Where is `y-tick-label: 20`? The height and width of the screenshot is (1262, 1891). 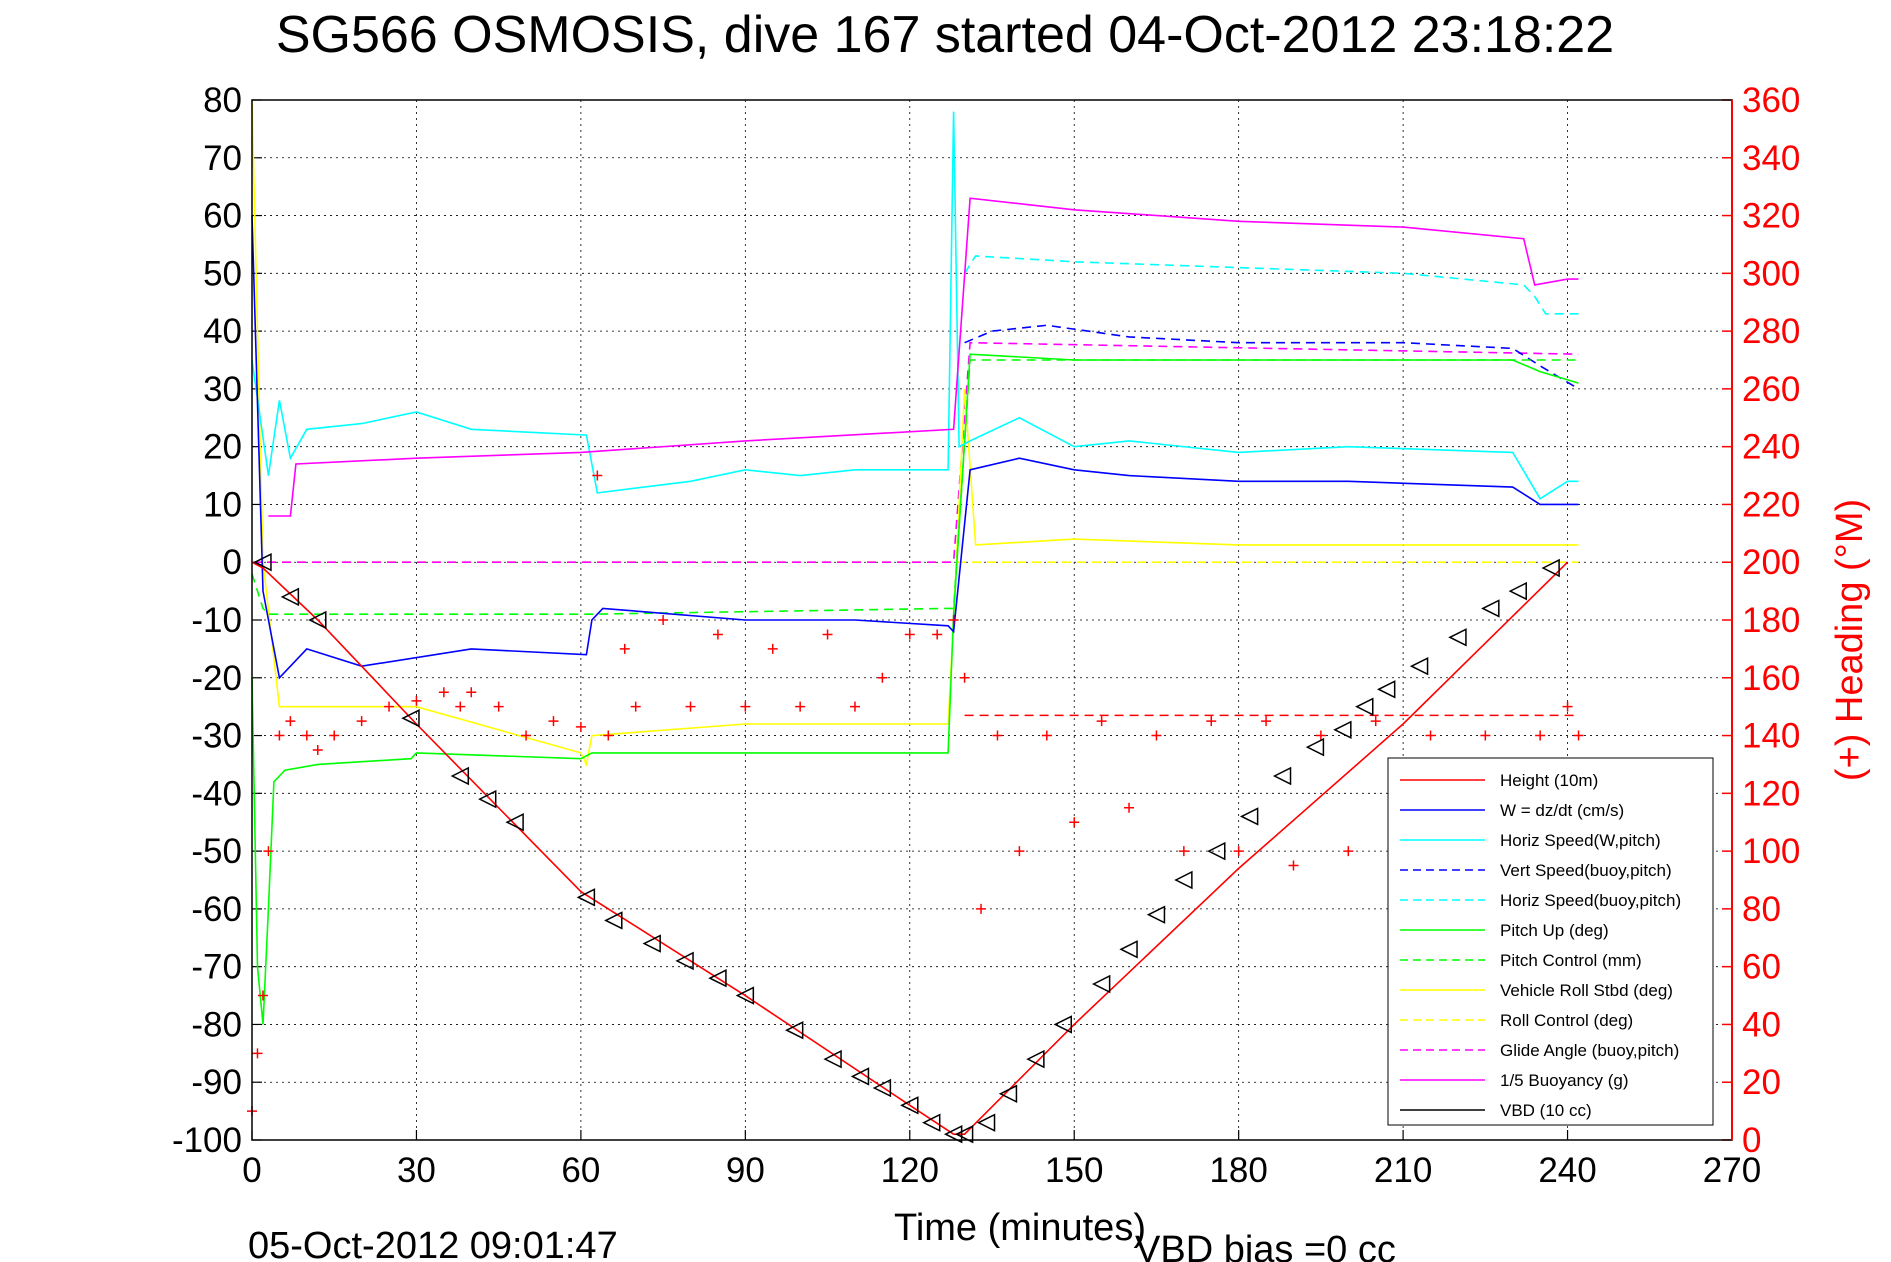 y-tick-label: 20 is located at coordinates (222, 447).